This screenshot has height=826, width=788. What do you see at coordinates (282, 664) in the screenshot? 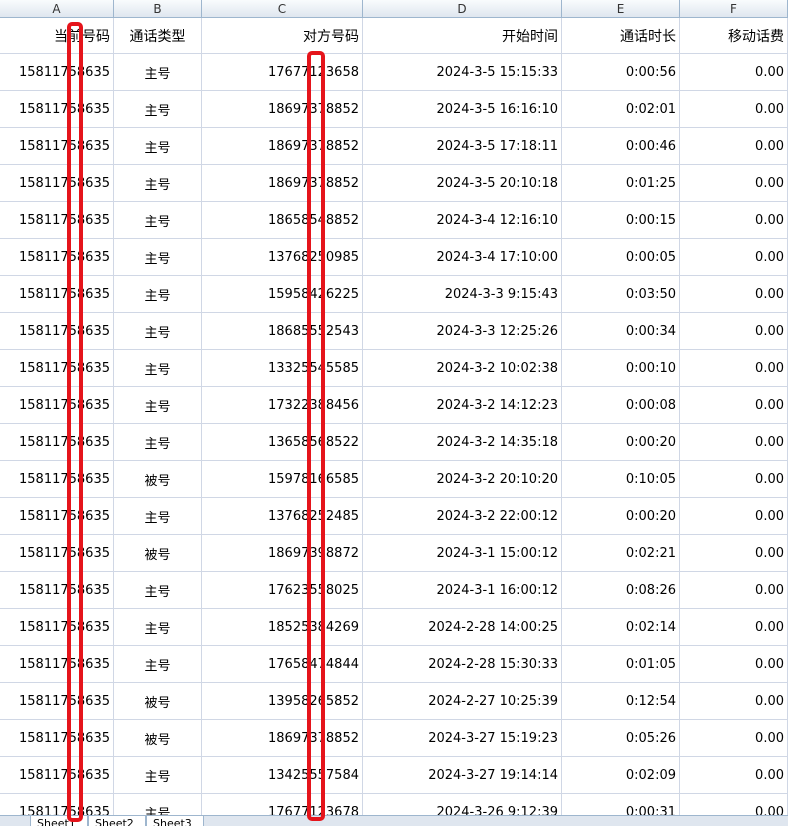
I see `data-cell: 17658474844` at bounding box center [282, 664].